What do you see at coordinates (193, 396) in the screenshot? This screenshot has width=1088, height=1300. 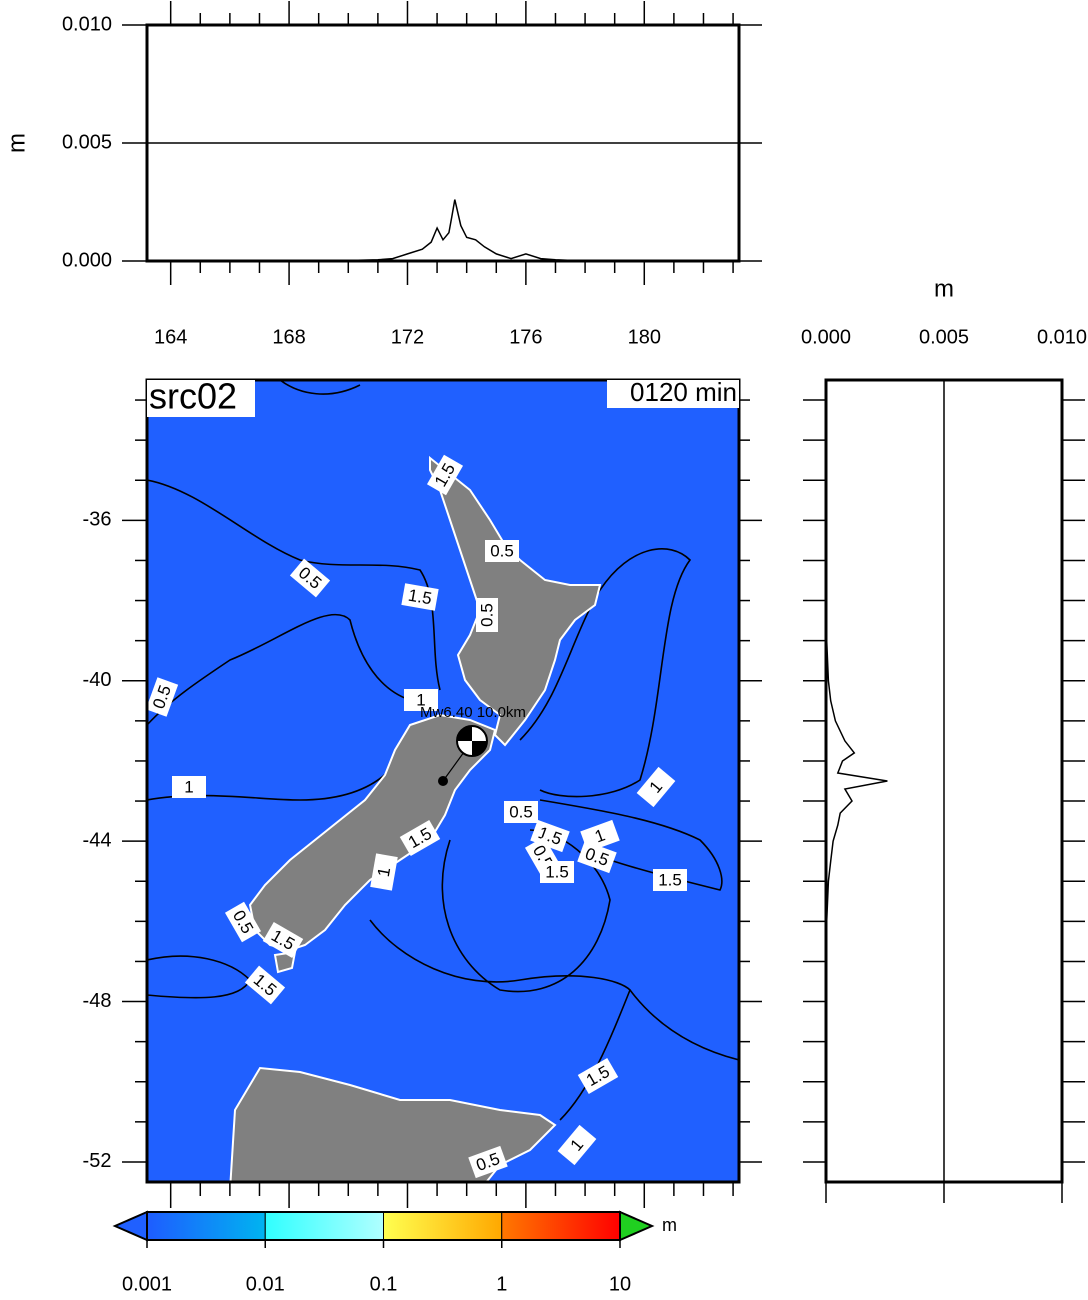 I see `map-title: src02` at bounding box center [193, 396].